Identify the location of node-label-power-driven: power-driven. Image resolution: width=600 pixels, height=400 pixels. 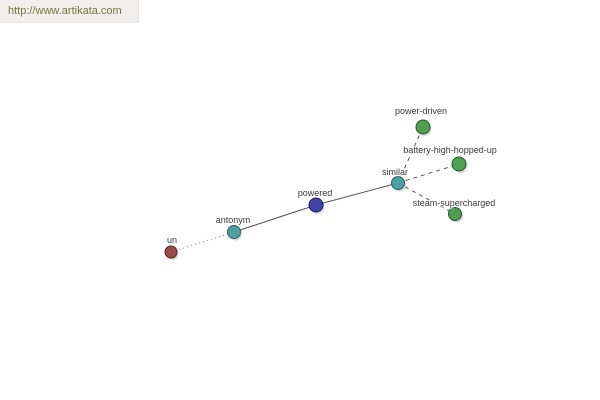
(421, 111).